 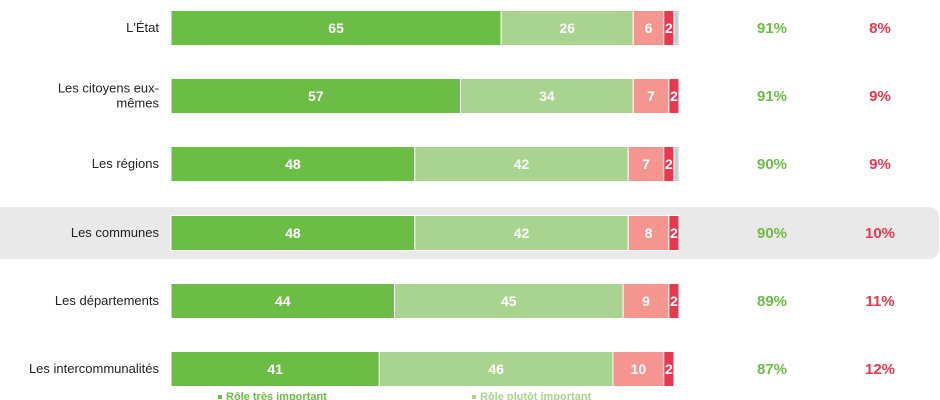 What do you see at coordinates (276, 395) in the screenshot?
I see `legend-label: Rôle très important` at bounding box center [276, 395].